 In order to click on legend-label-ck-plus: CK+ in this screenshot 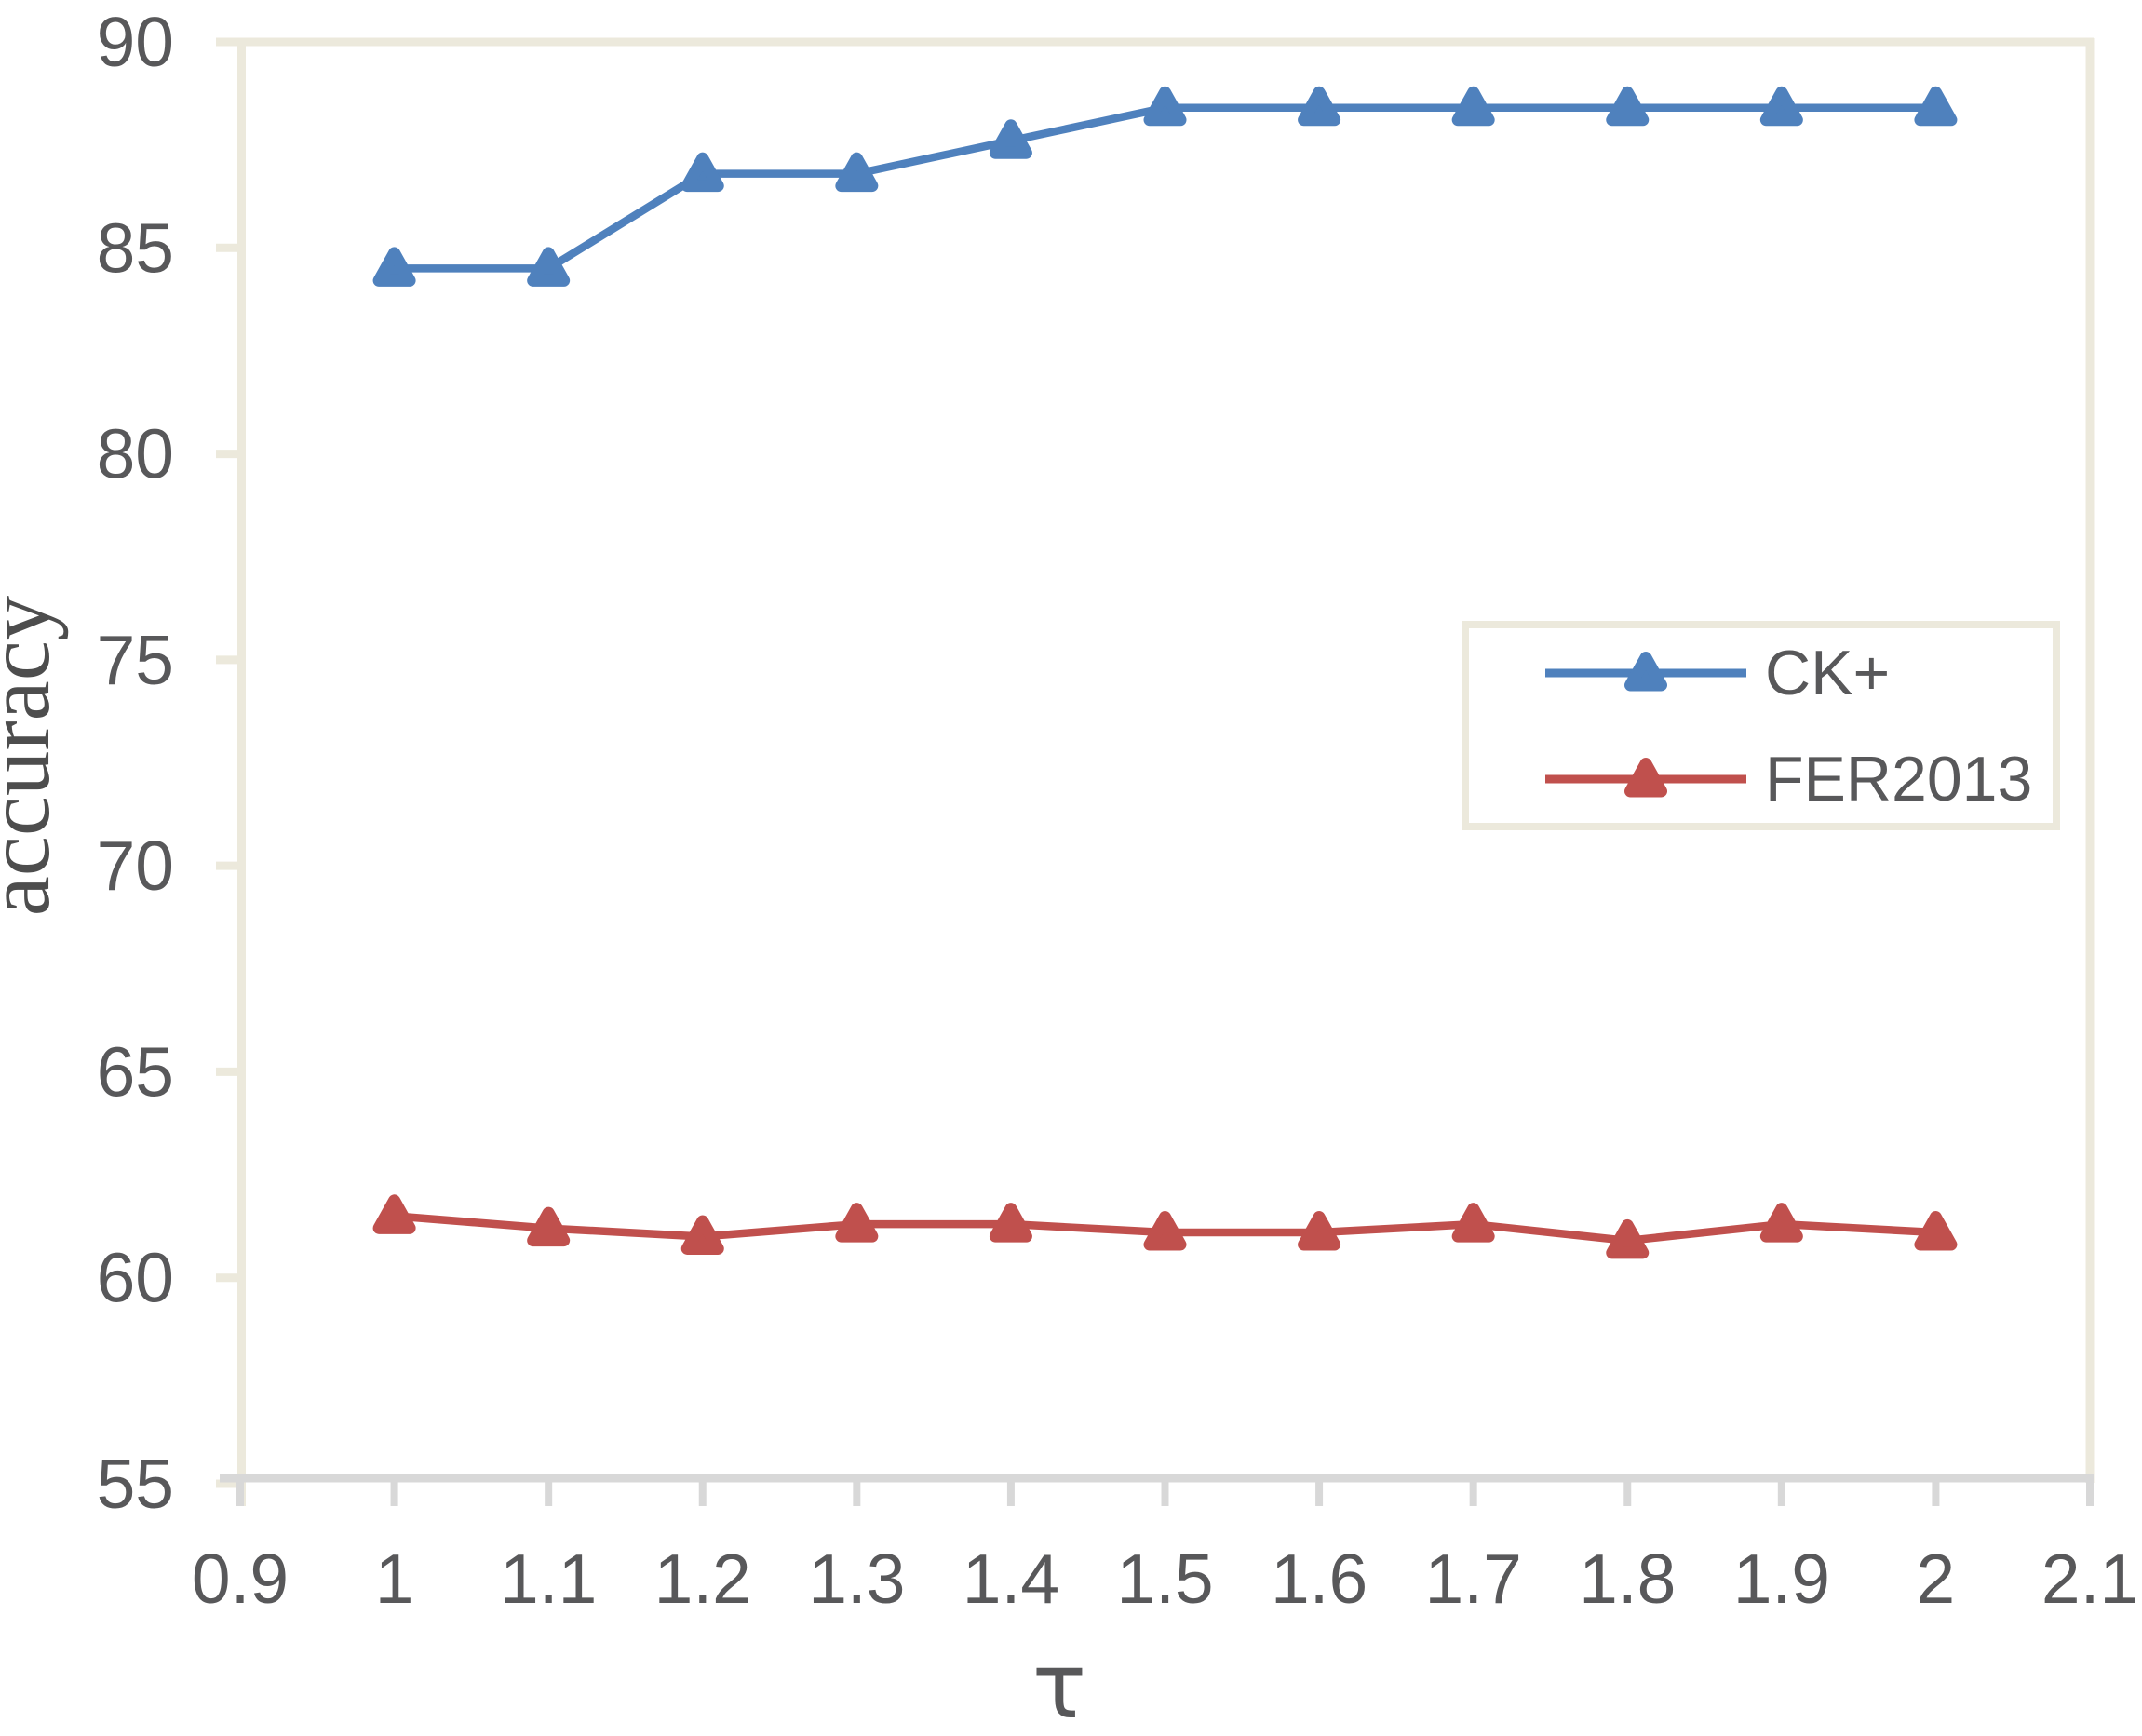, I will do `click(1827, 673)`.